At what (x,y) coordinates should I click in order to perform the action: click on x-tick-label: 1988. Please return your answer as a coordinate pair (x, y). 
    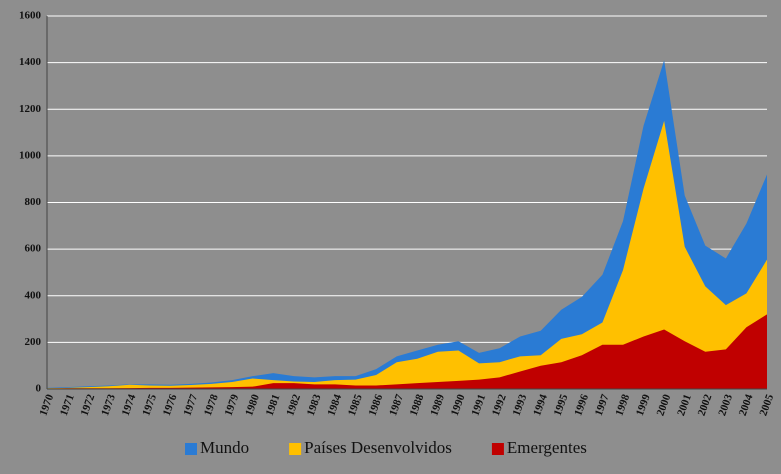
    Looking at the image, I should click on (417, 404).